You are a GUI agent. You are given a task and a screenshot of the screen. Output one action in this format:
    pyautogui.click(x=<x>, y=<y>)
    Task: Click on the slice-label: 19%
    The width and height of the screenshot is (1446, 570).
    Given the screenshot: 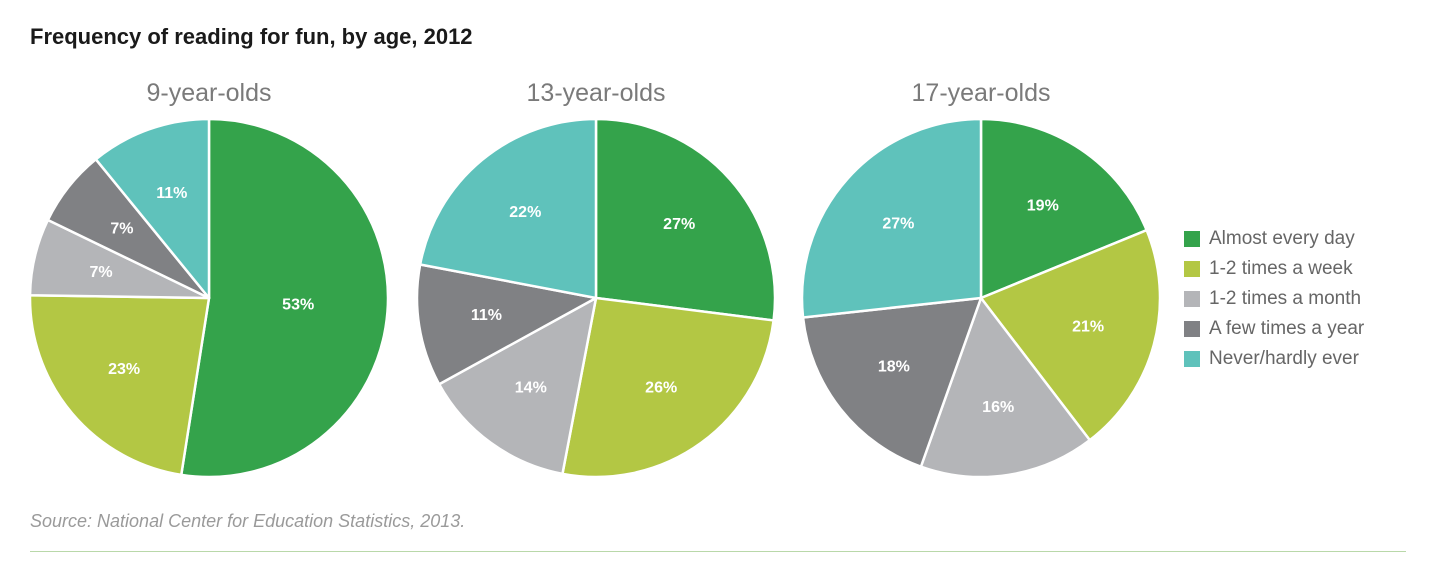 What is the action you would take?
    pyautogui.click(x=1043, y=205)
    